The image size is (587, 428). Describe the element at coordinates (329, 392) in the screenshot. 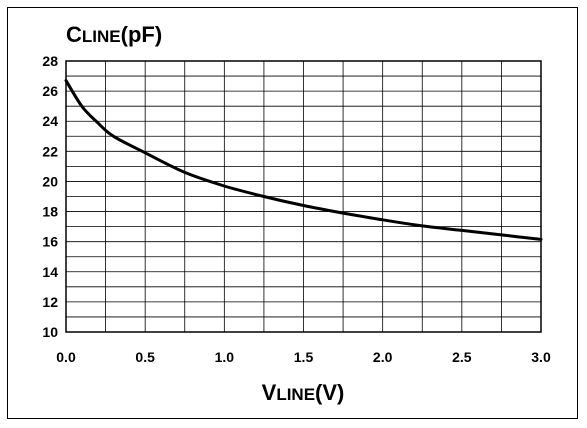

I see `axis-label-unit: (V)` at that location.